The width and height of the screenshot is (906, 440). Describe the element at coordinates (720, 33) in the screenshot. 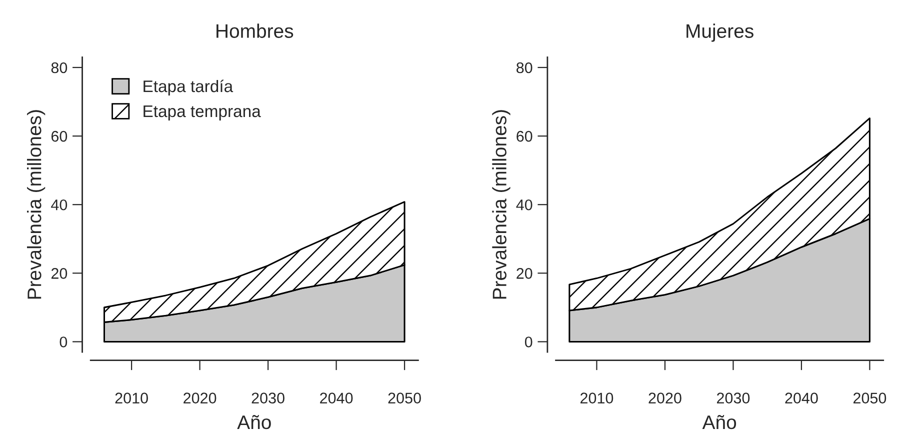

I see `chart-title: Mujeres` at that location.